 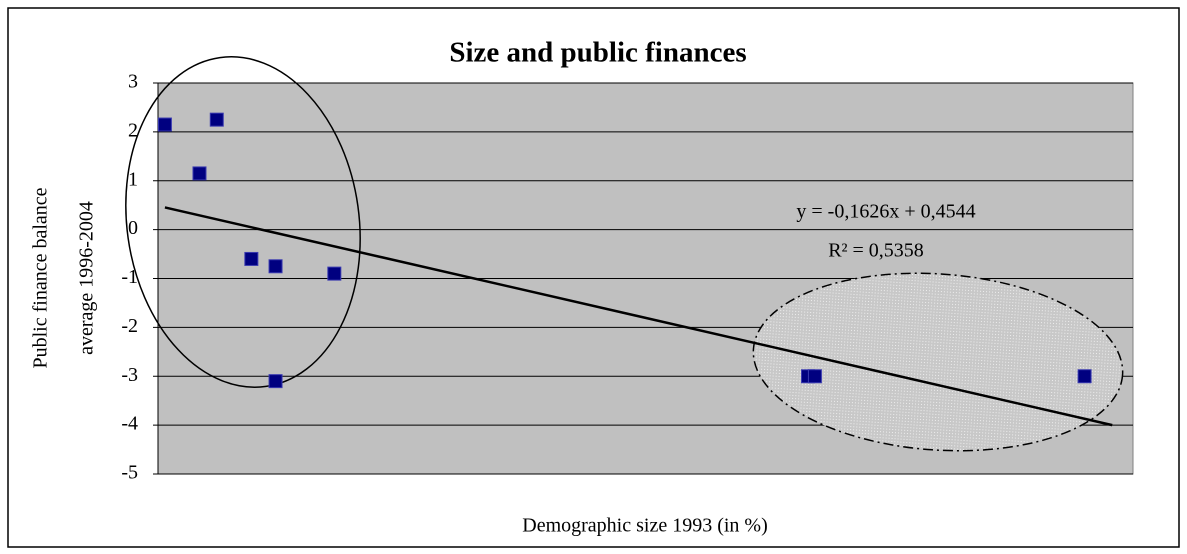 What do you see at coordinates (133, 228) in the screenshot?
I see `y-tick-label: 0` at bounding box center [133, 228].